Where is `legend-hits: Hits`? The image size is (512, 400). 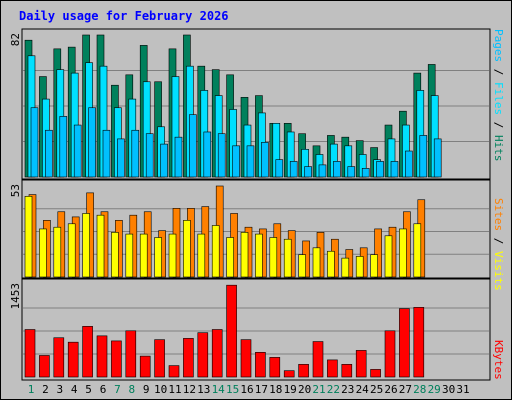
legend-hits: Hits is located at coordinates (498, 148).